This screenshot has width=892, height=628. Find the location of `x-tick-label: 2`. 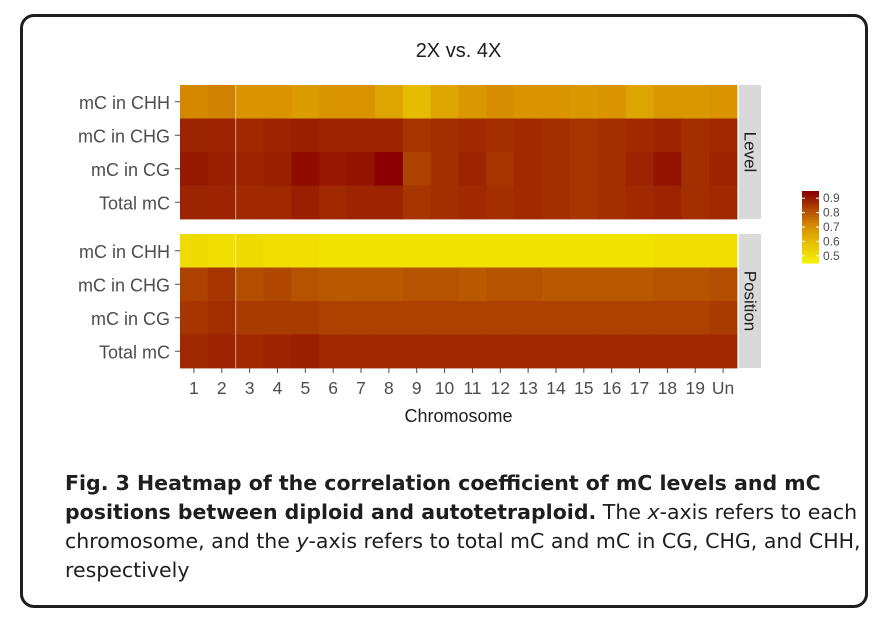

x-tick-label: 2 is located at coordinates (222, 388).